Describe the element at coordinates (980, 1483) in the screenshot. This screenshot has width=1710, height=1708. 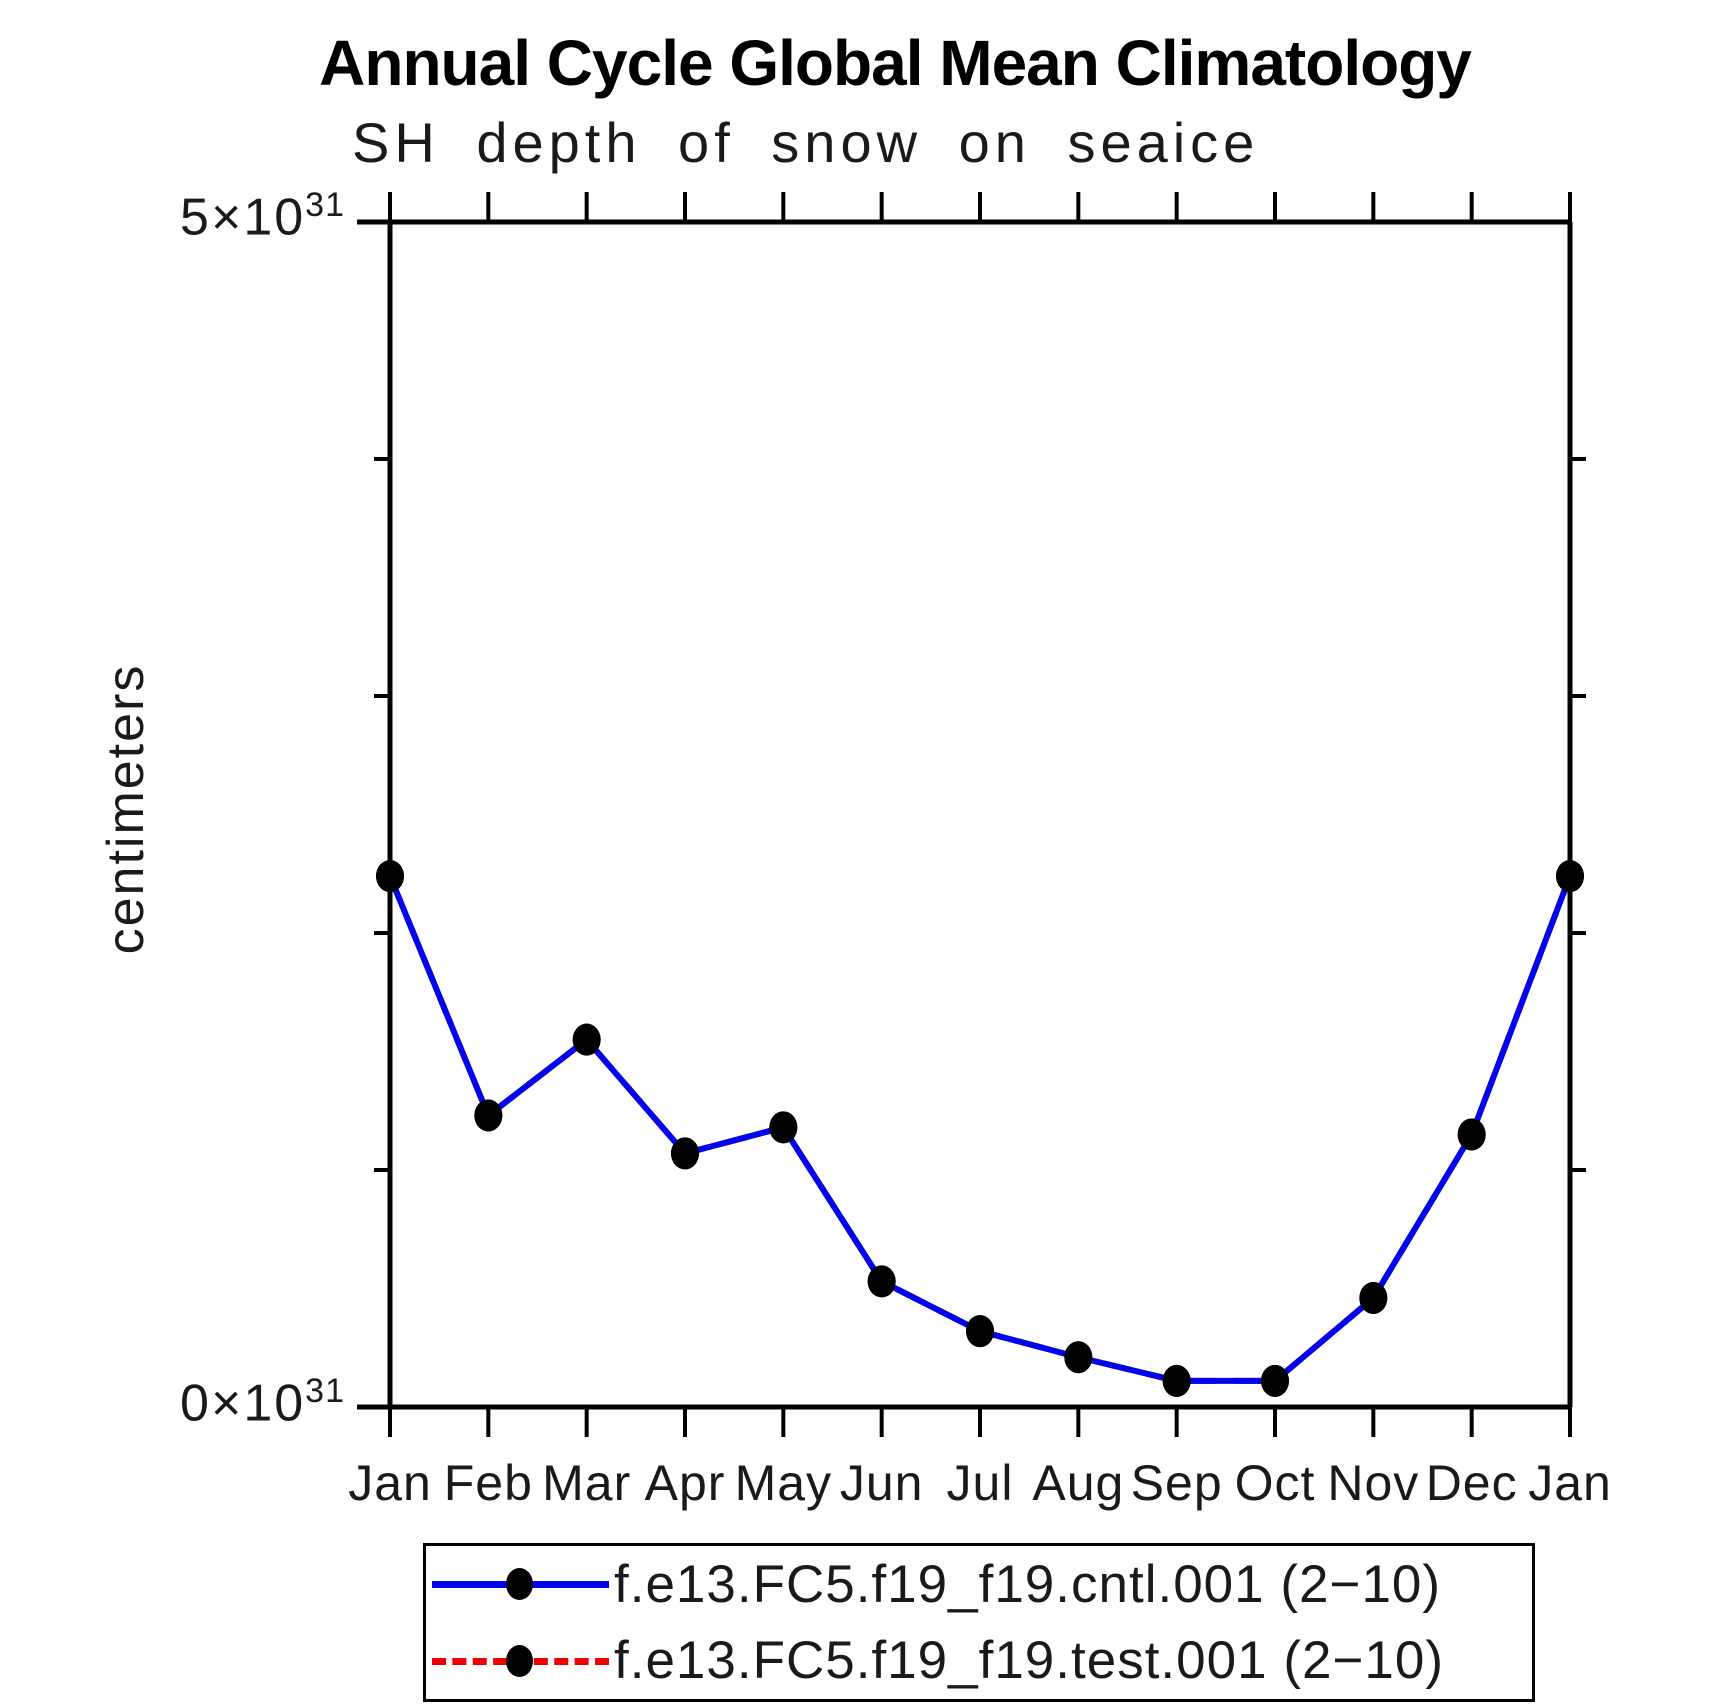
I see `x-tick-label: Jul` at that location.